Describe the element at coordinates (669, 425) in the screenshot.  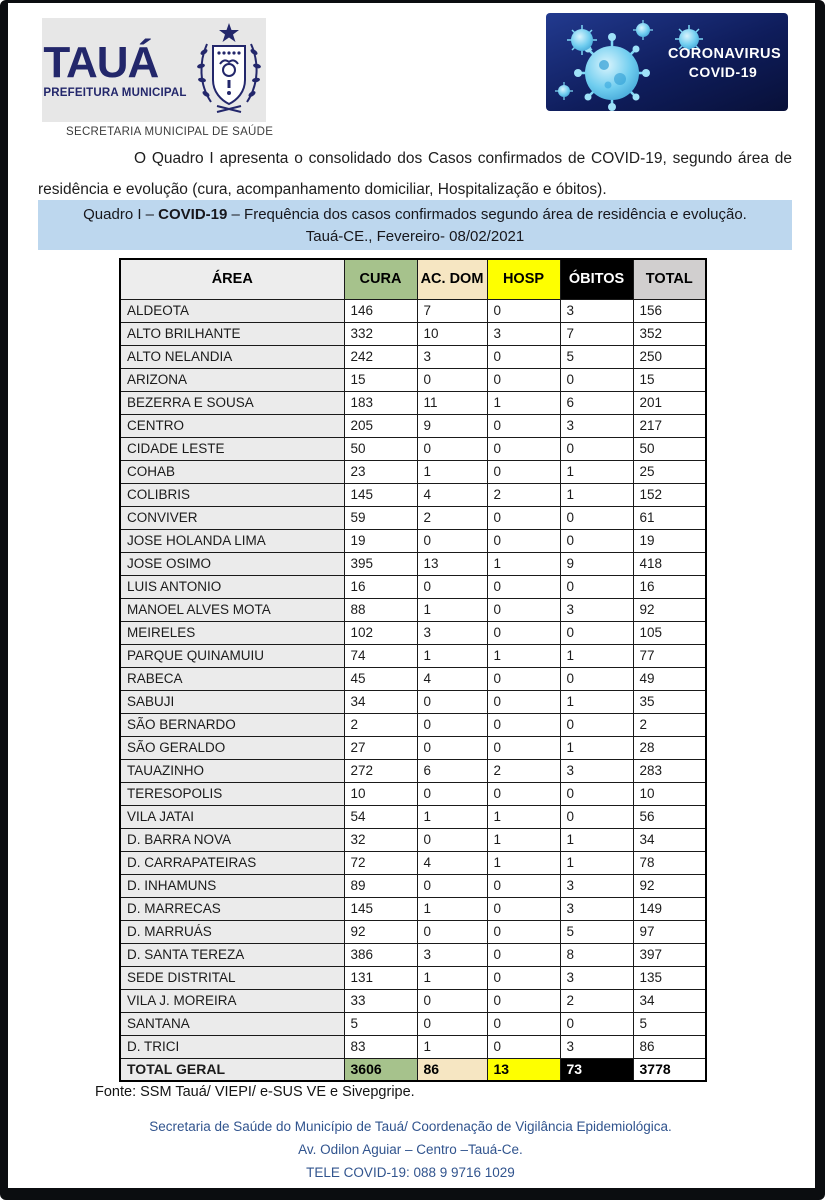
I see `value-cell: 217` at that location.